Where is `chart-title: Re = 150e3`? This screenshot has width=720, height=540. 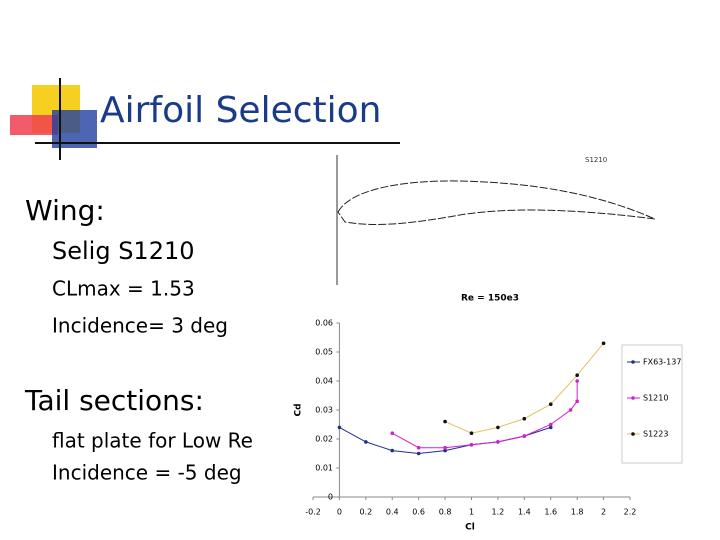
chart-title: Re = 150e3 is located at coordinates (490, 299).